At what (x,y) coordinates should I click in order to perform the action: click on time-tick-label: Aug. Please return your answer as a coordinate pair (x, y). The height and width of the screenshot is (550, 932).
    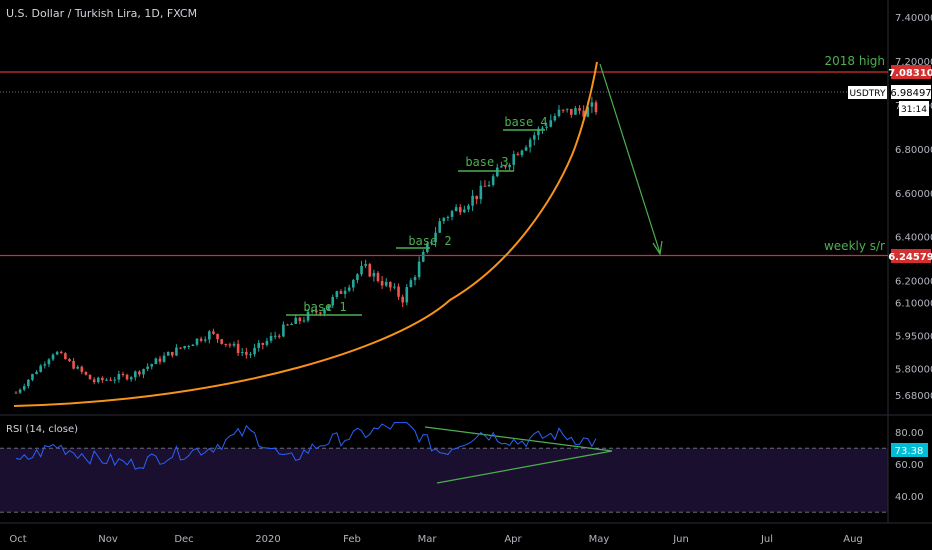
    Looking at the image, I should click on (853, 539).